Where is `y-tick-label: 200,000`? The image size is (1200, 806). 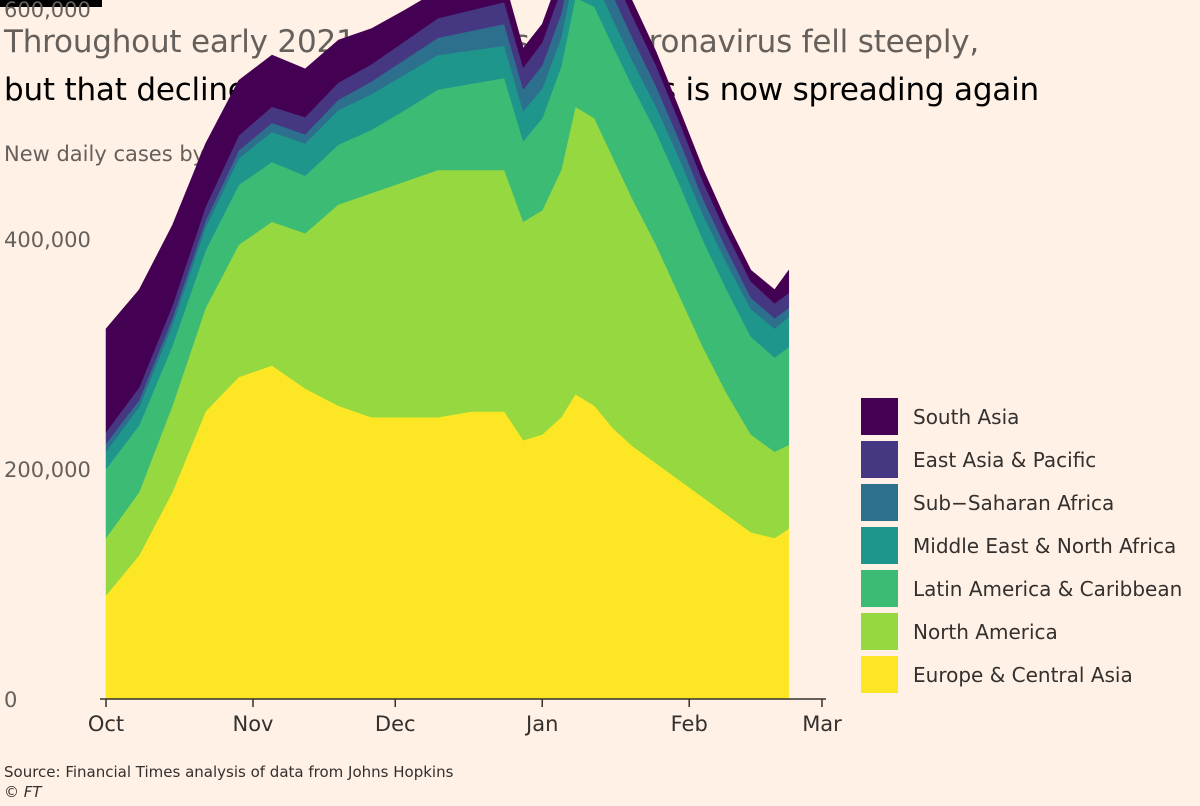 y-tick-label: 200,000 is located at coordinates (47, 470).